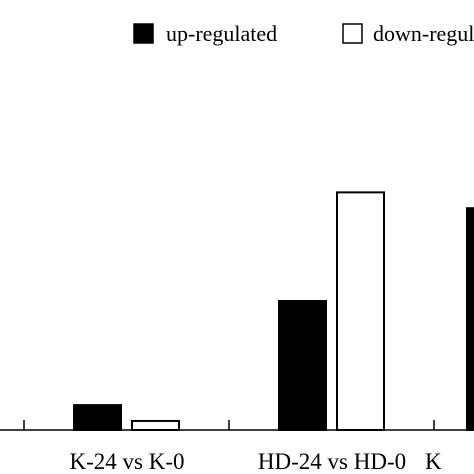  I want to click on legend-swatch-down-regulated, so click(352, 33).